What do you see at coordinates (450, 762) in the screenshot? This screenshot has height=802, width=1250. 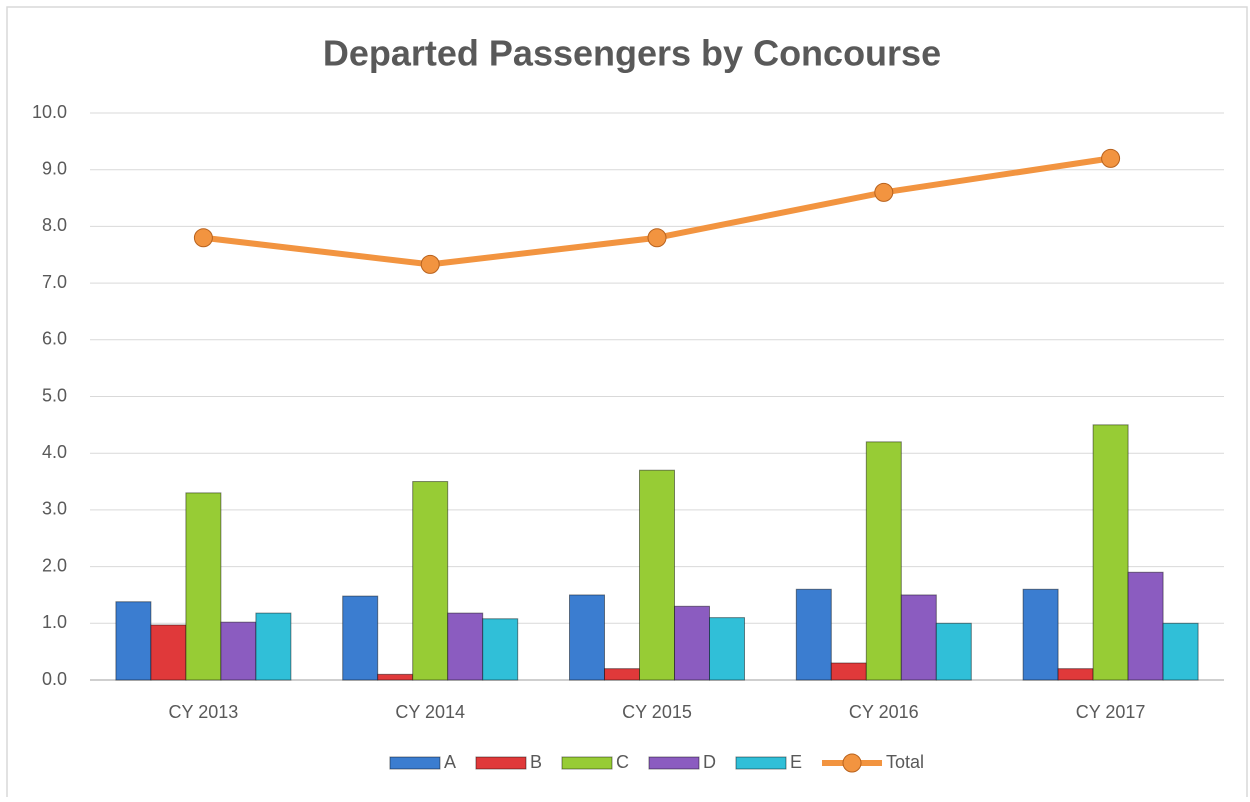 I see `legend-label: A` at bounding box center [450, 762].